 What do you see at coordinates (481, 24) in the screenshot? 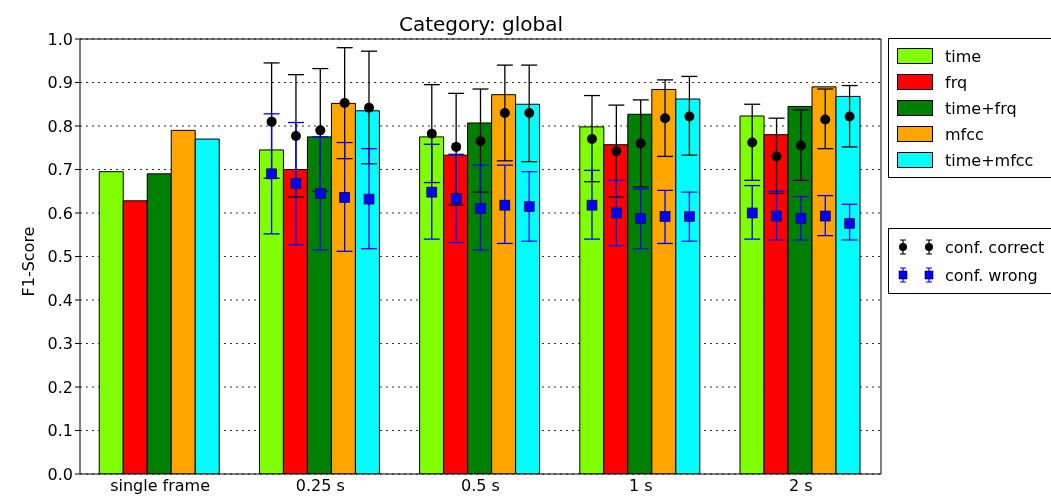
I see `chart-title: Category: global` at bounding box center [481, 24].